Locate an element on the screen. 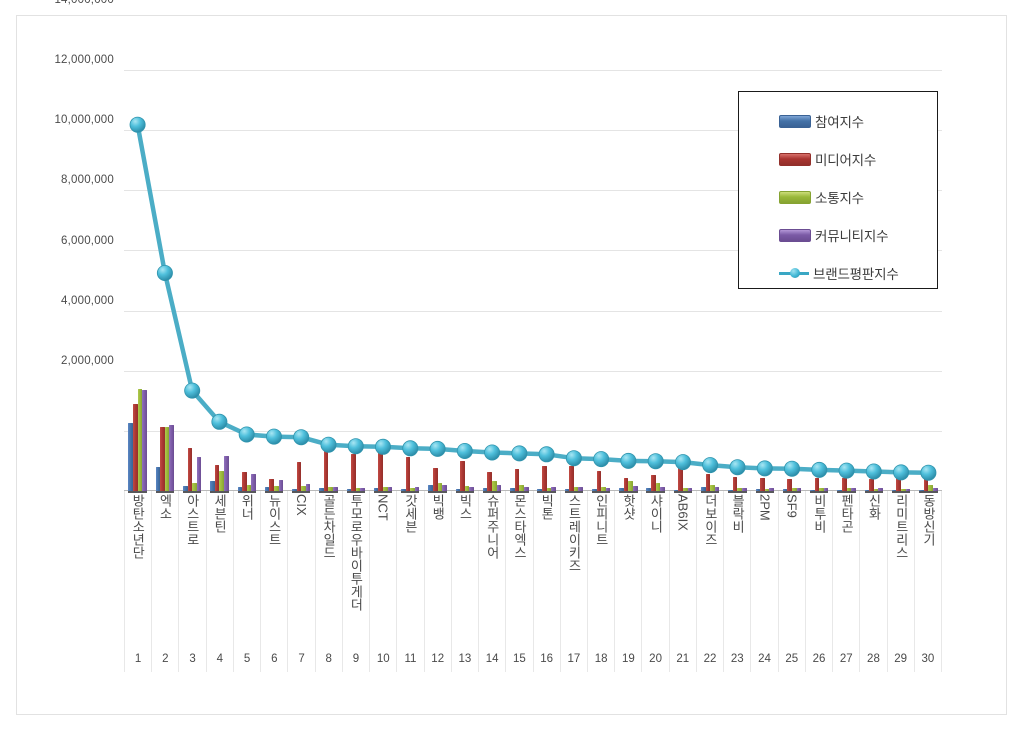 This screenshot has height=734, width=1024. rank-label: 9 is located at coordinates (356, 659).